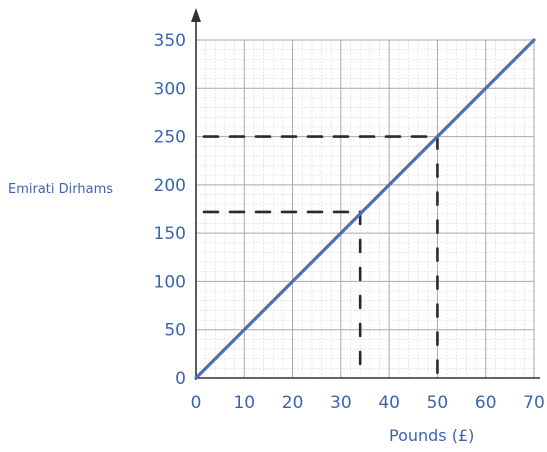  Describe the element at coordinates (180, 379) in the screenshot. I see `y-tick-label: 0` at that location.